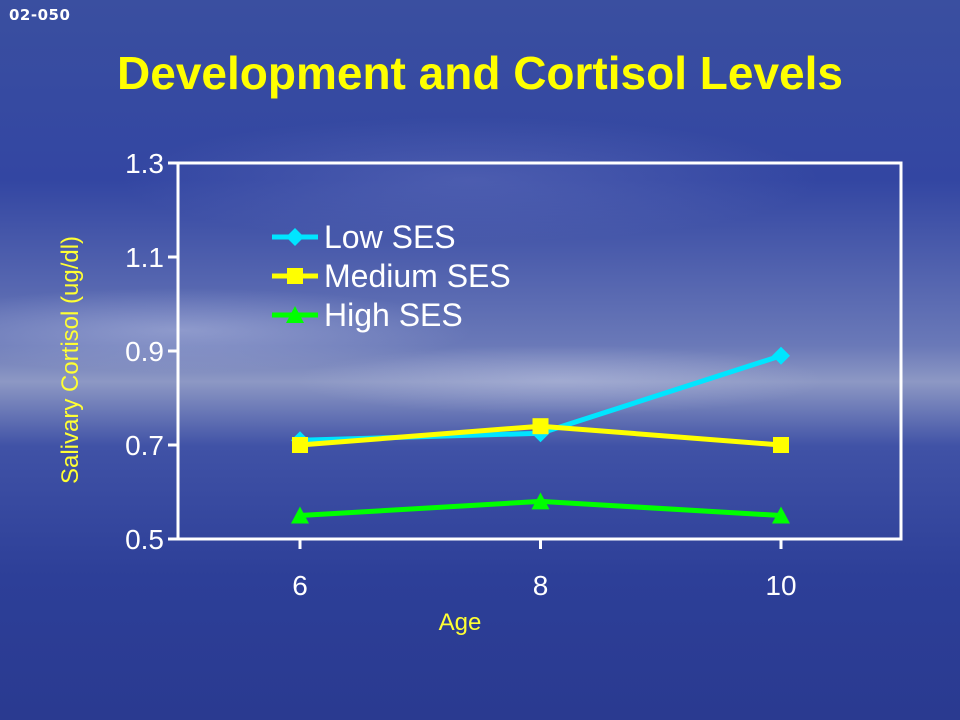  Describe the element at coordinates (541, 585) in the screenshot. I see `x-tick-label: 8` at that location.